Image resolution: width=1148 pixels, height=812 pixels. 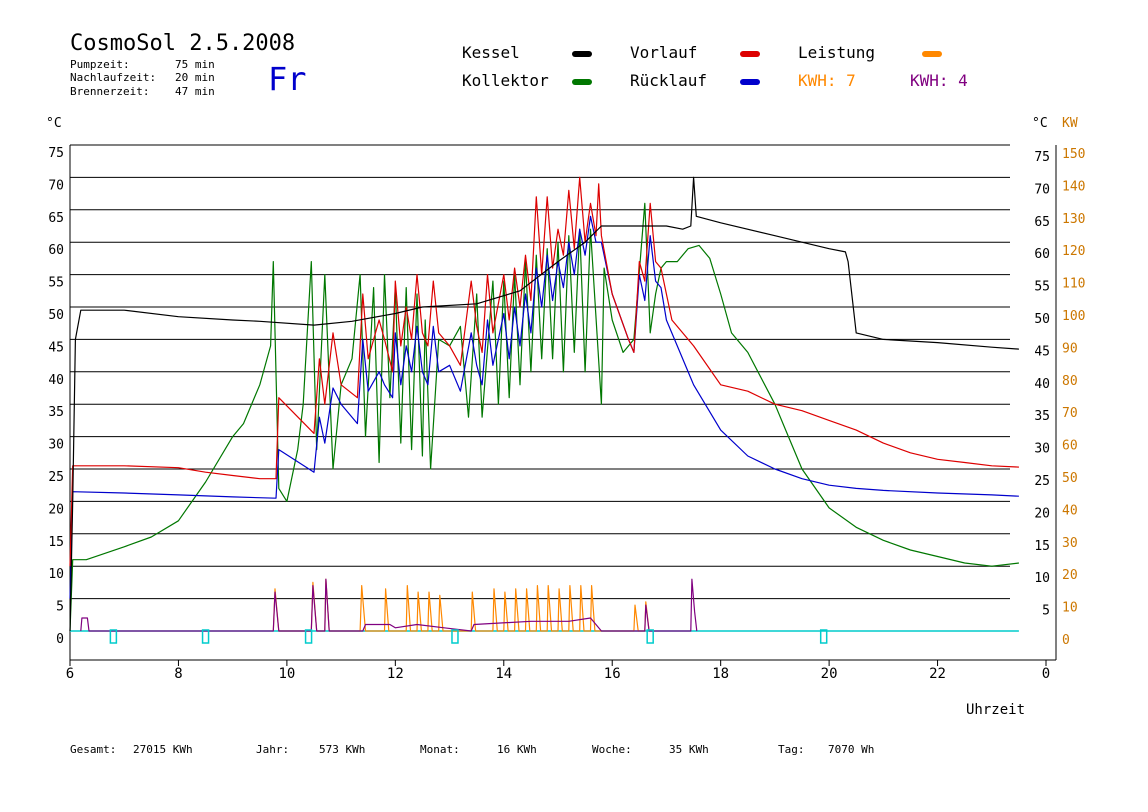 I want to click on y-tick-label: 30, so click(x=56, y=445).